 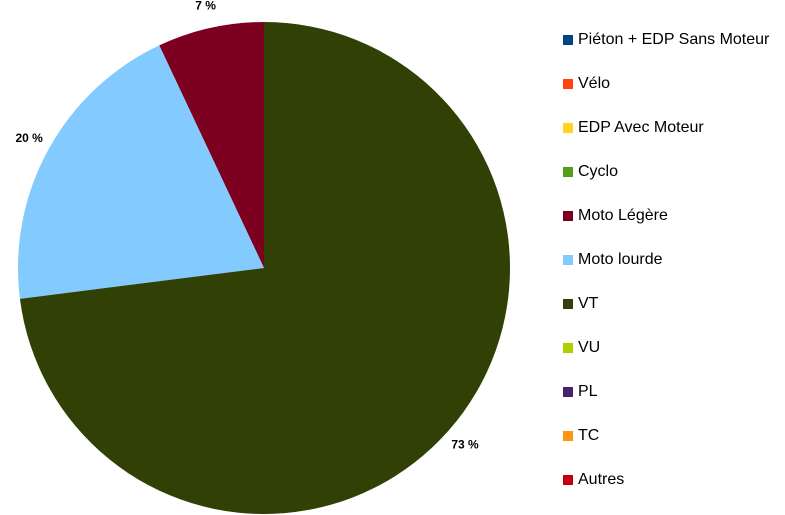 I want to click on legend-item: TC, so click(x=589, y=435).